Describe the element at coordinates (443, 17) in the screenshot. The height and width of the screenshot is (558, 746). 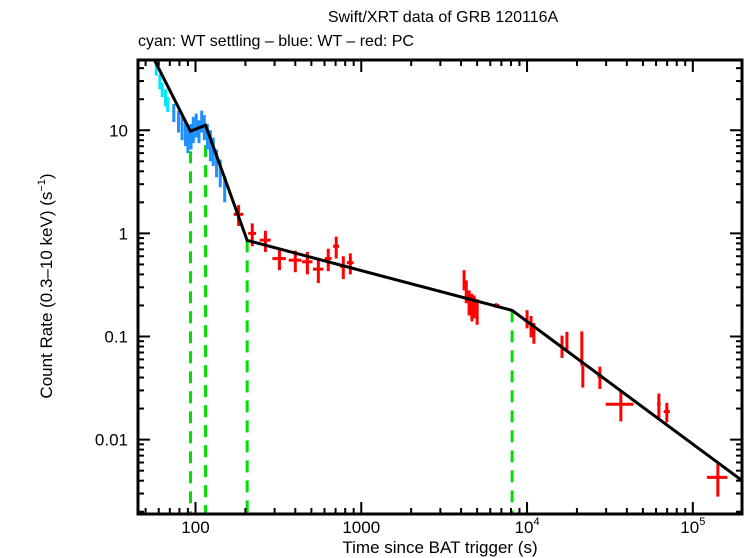
I see `chart-title: Swift/XRT data of GRB 120116A` at that location.